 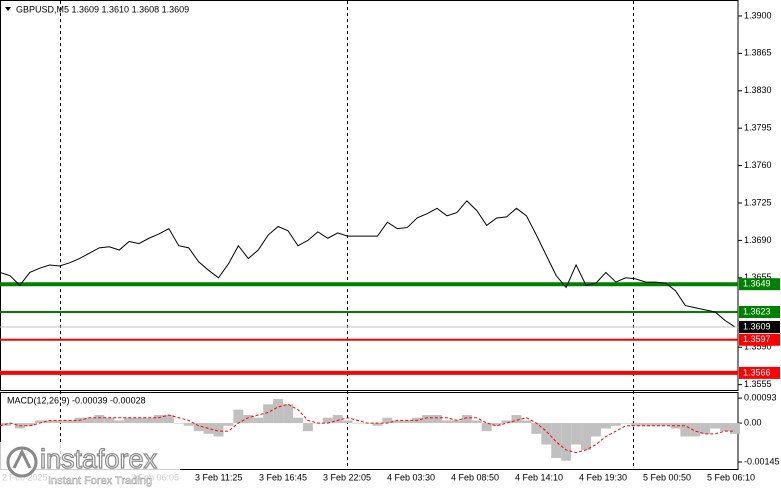 I want to click on y-tick-label: 1.3590, so click(x=758, y=347).